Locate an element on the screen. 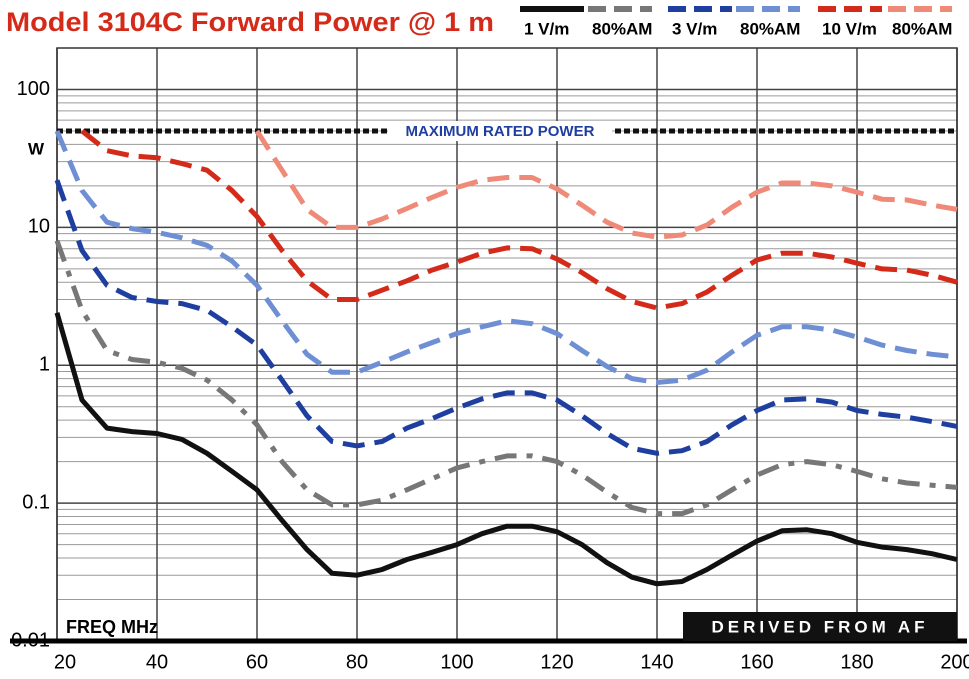 The width and height of the screenshot is (969, 679). legend-label: 1 V/m is located at coordinates (546, 28).